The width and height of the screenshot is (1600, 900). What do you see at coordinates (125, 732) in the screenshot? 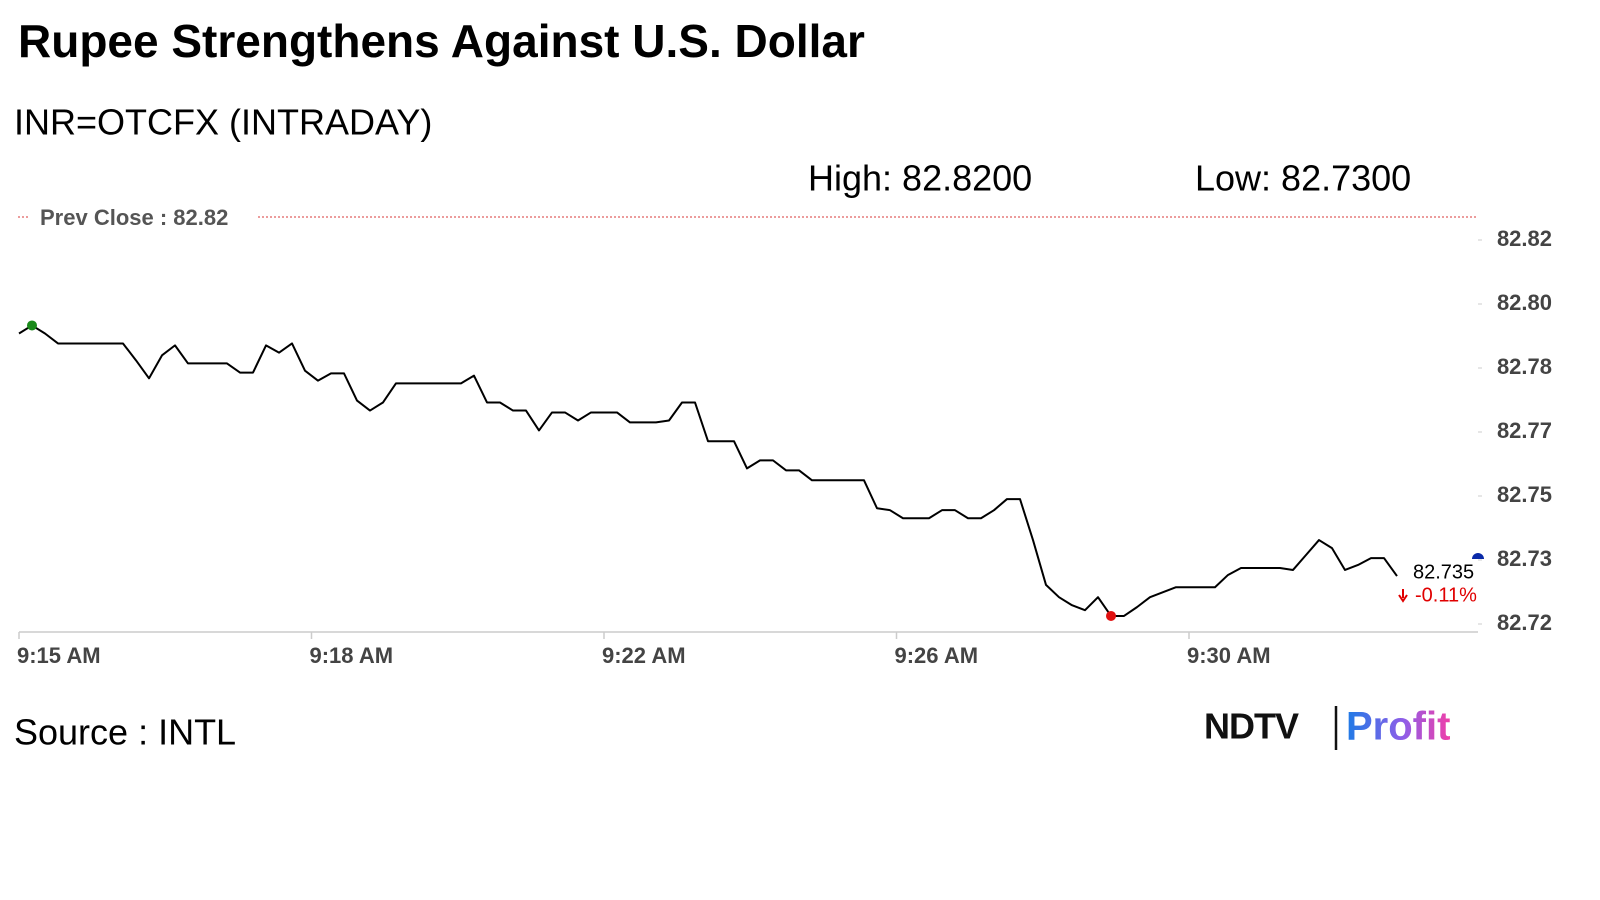
I see `source: Source : INTL` at bounding box center [125, 732].